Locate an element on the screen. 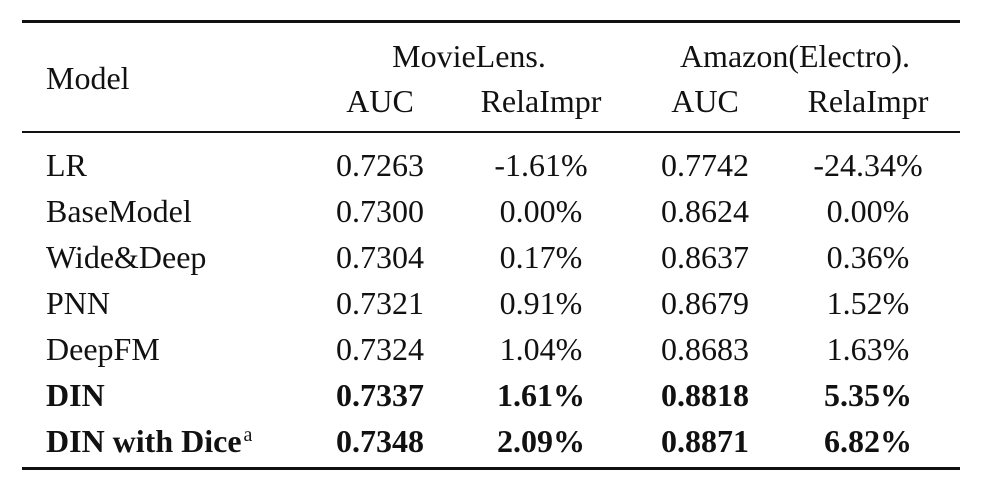 Image resolution: width=982 pixels, height=484 pixels. movielens-relaimpr-cell: 2.09% is located at coordinates (541, 441).